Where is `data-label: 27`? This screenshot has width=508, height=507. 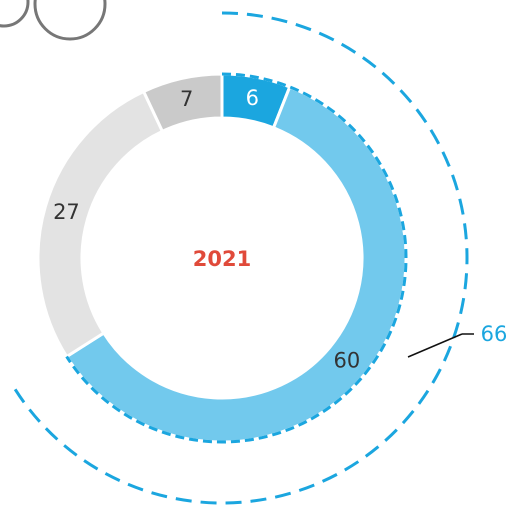
data-label: 27 is located at coordinates (66, 212).